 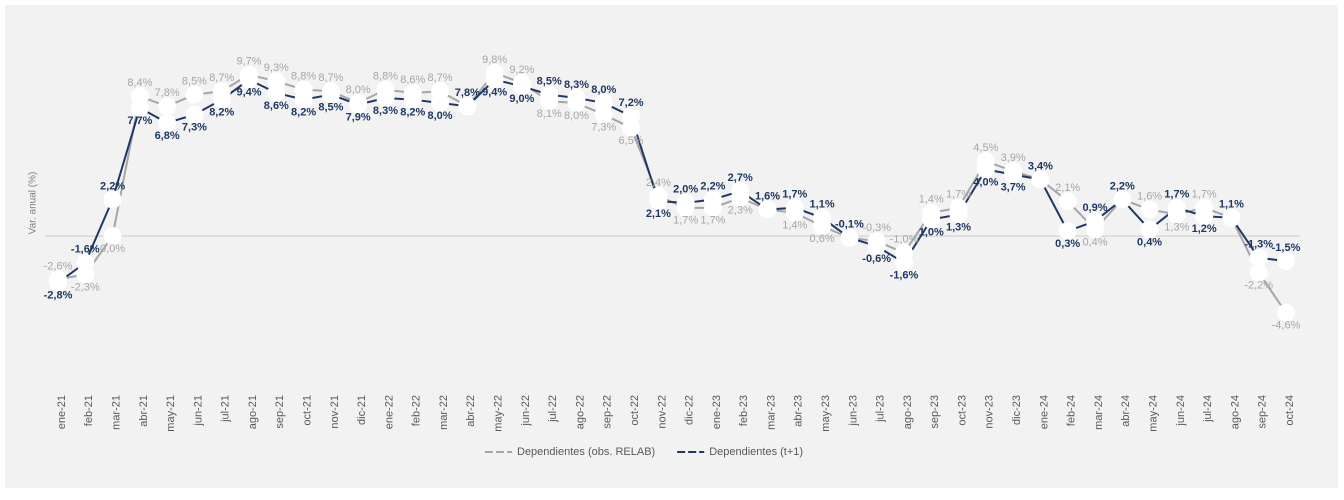 I want to click on data-label: 6,5%, so click(x=631, y=141).